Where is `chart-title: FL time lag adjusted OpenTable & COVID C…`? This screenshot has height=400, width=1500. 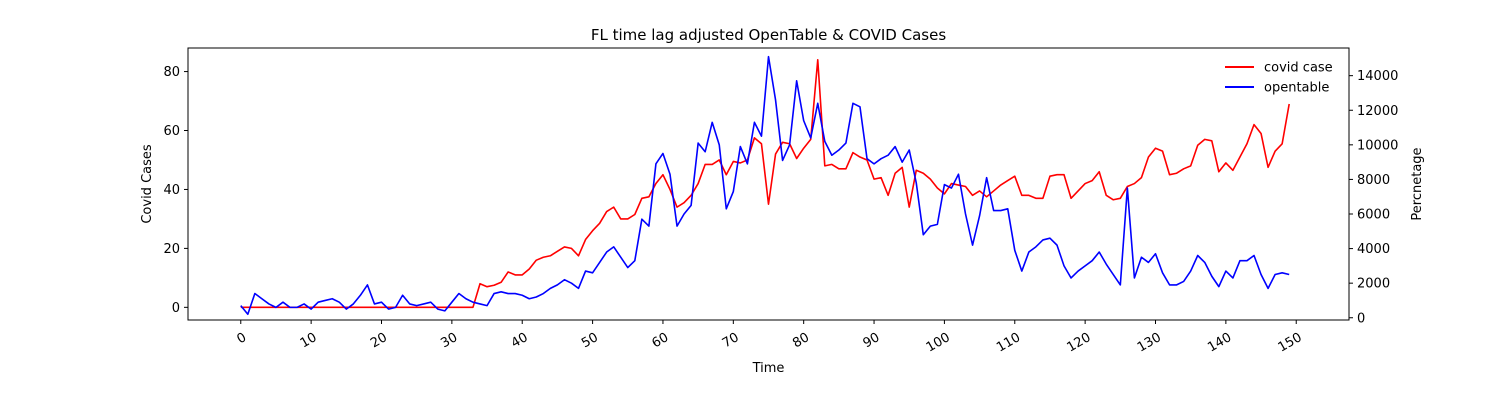
chart-title: FL time lag adjusted OpenTable & COVID C… is located at coordinates (768, 35).